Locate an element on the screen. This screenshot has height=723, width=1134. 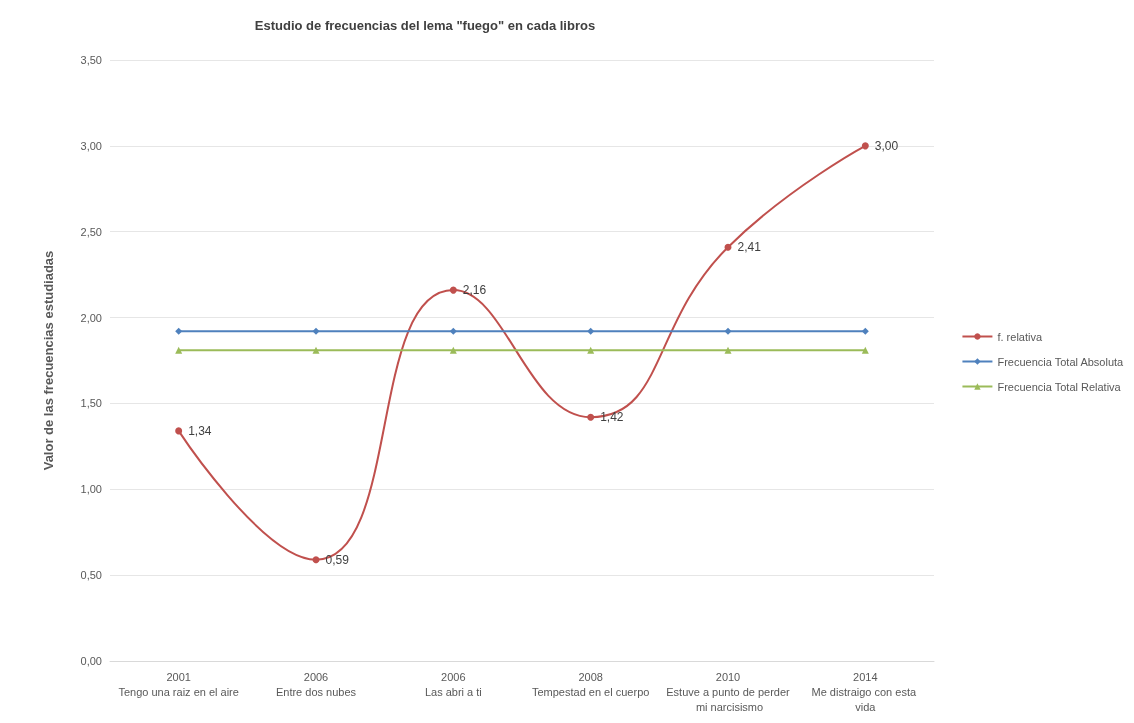
y-tick-label: 0,00 is located at coordinates (91, 661).